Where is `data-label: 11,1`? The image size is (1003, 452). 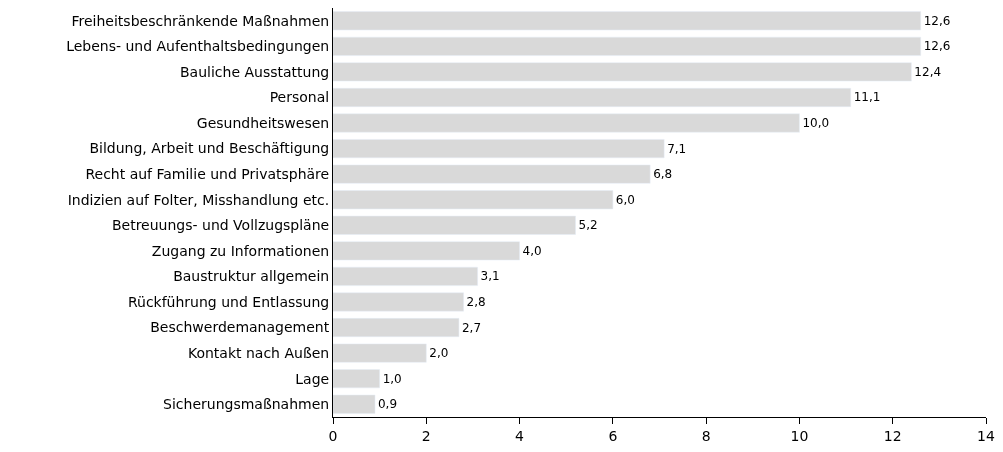
data-label: 11,1 is located at coordinates (867, 97).